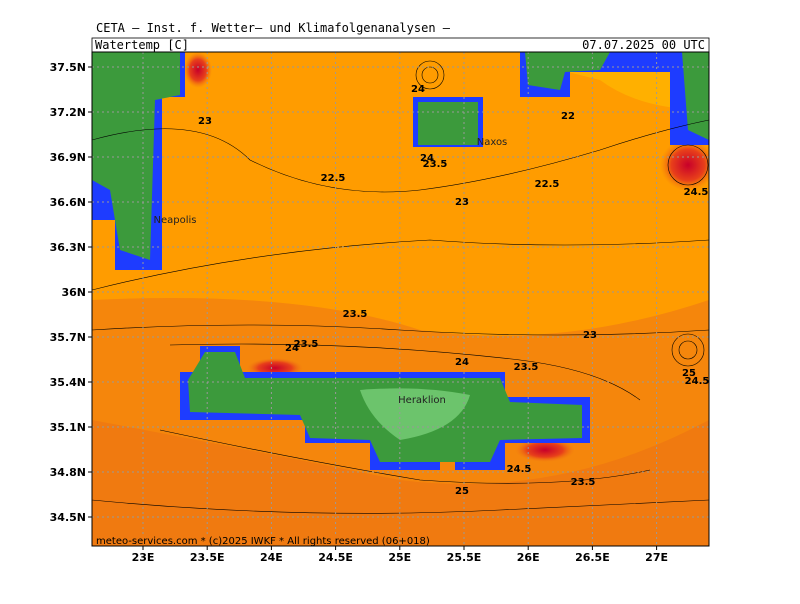  What do you see at coordinates (68, 202) in the screenshot?
I see `lat-label: 36.6N` at bounding box center [68, 202].